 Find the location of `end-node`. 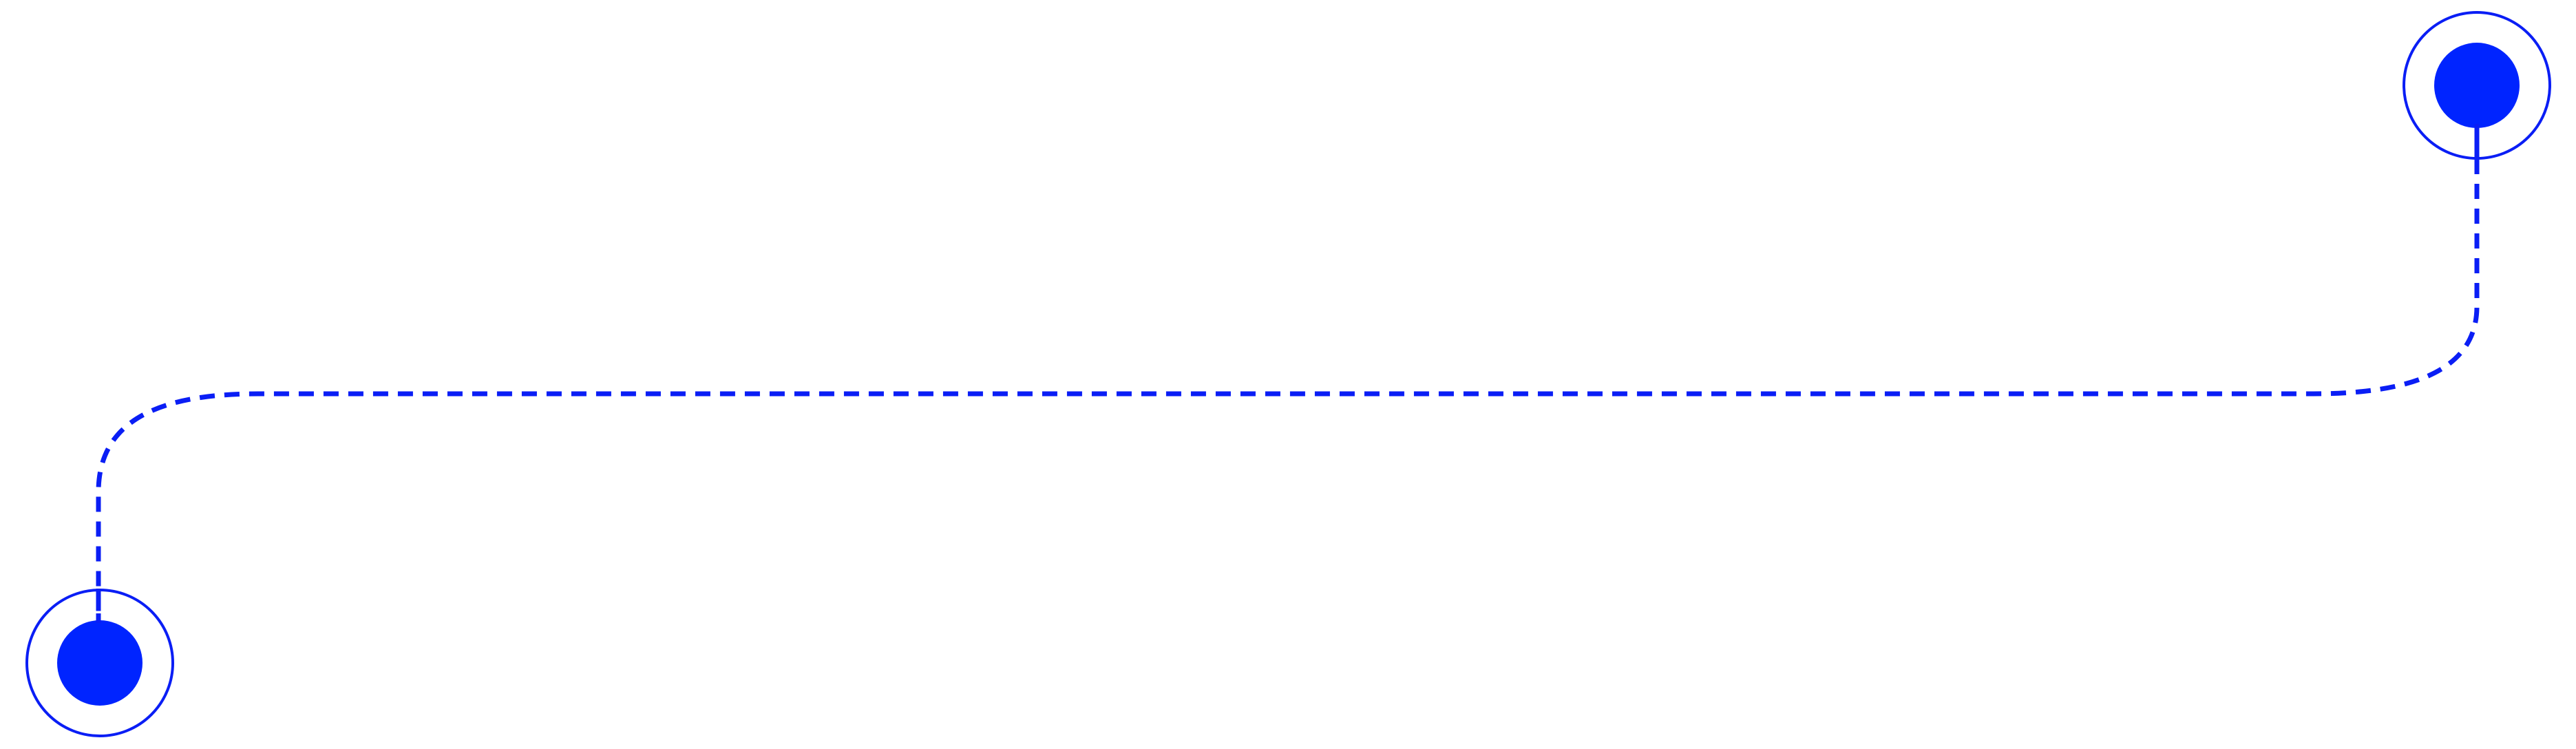

end-node is located at coordinates (2477, 86).